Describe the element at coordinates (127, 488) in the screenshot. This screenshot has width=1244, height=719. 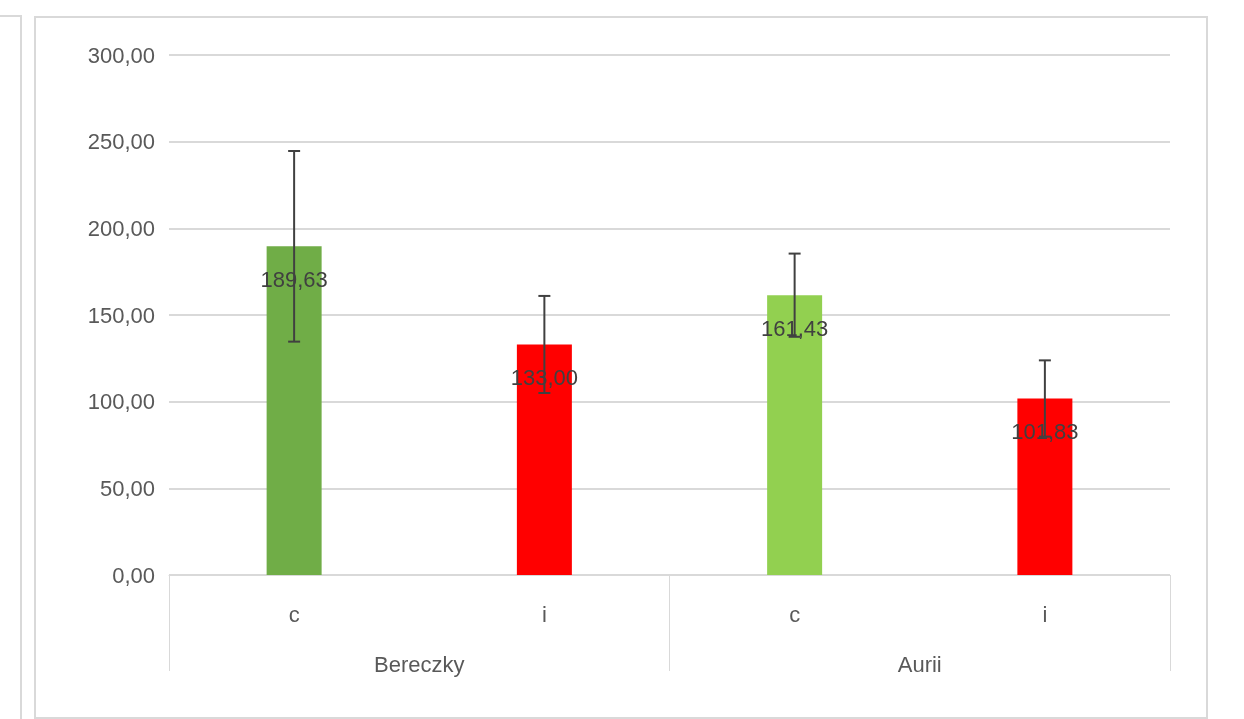
I see `y-tick-label: 50,00` at that location.